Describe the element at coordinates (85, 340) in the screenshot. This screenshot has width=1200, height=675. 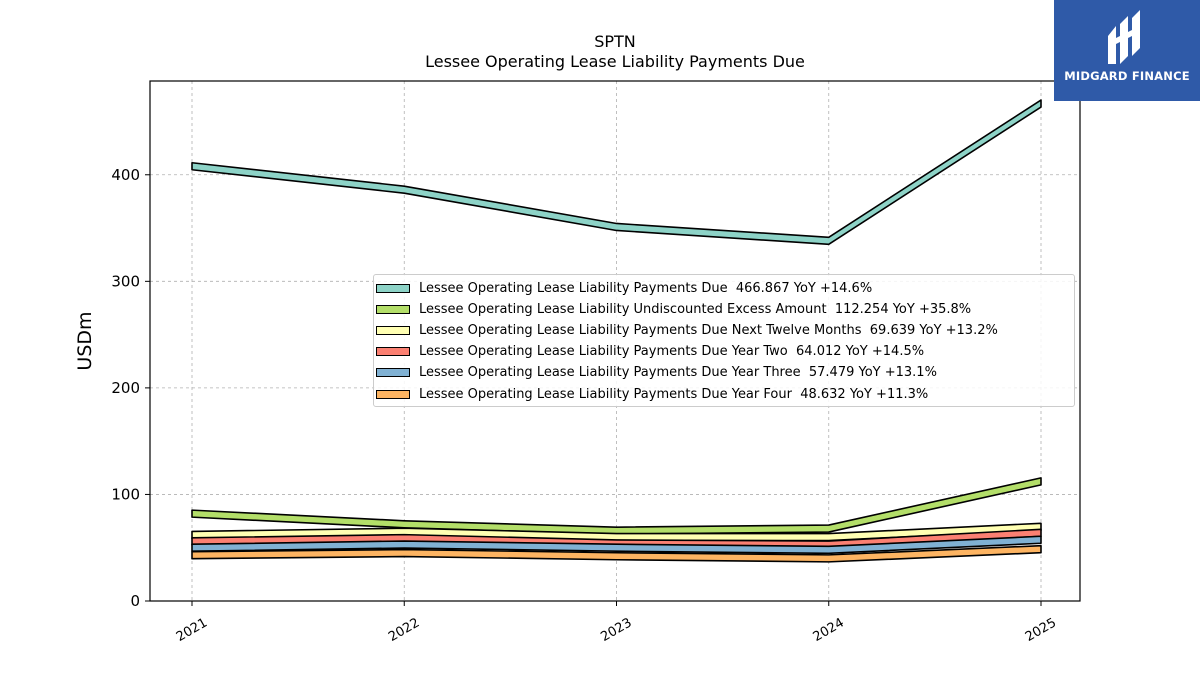
I see `y-axis-label: USDm` at that location.